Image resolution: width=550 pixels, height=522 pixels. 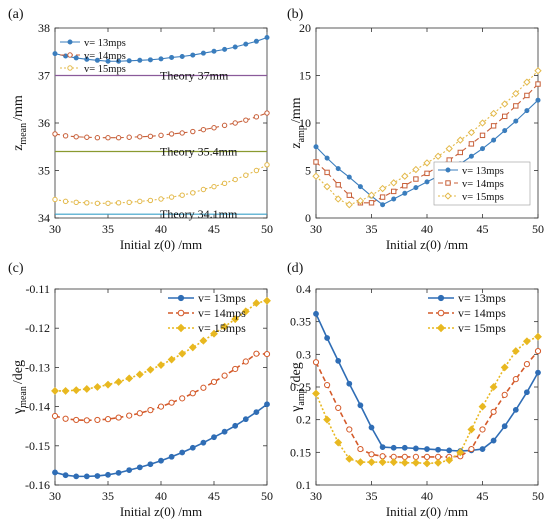 I want to click on y-tick-label: 0.15, so click(x=300, y=452).